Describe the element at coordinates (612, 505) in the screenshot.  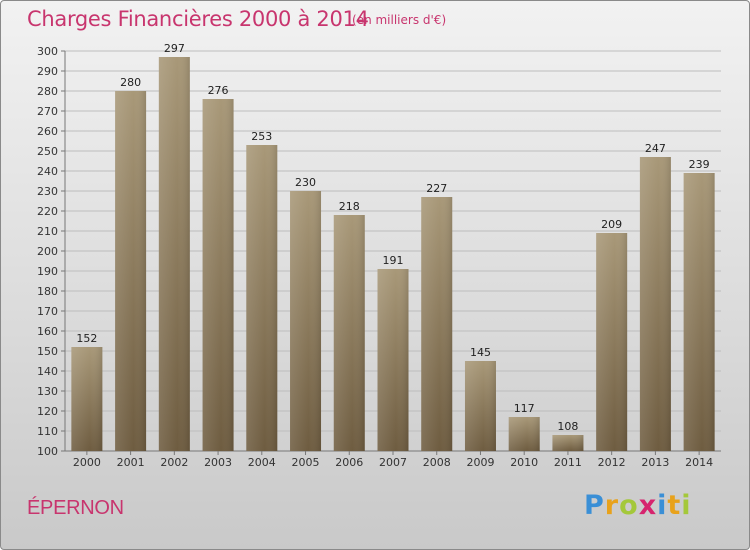
I see `logo-letter: r` at that location.